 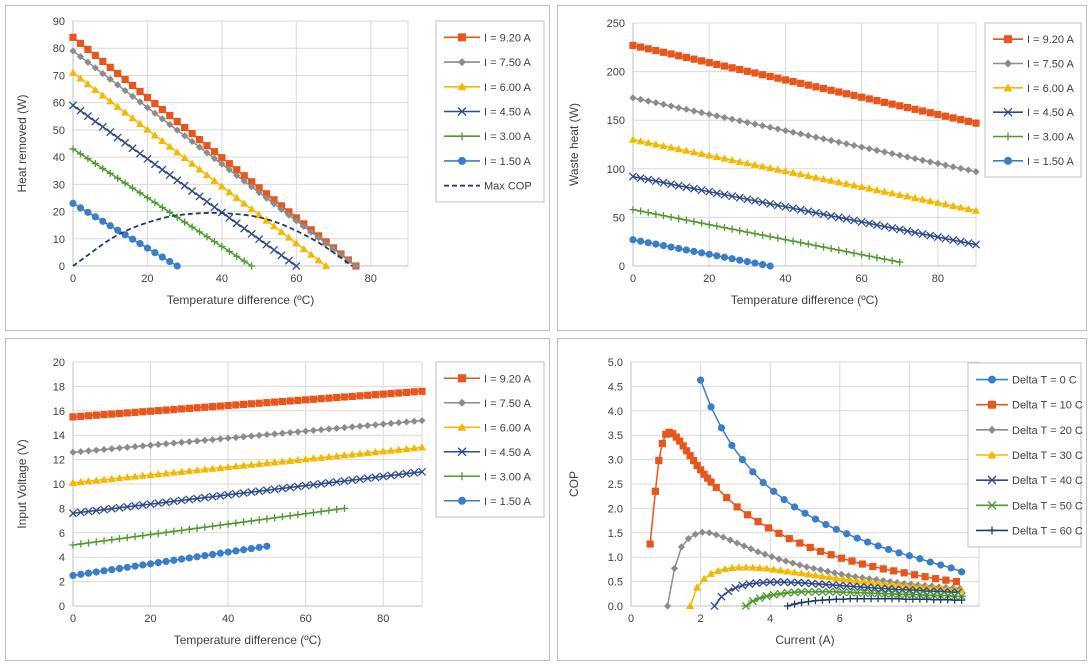 I want to click on legend-entry: Delta T = 50 C, so click(x=1029, y=506).